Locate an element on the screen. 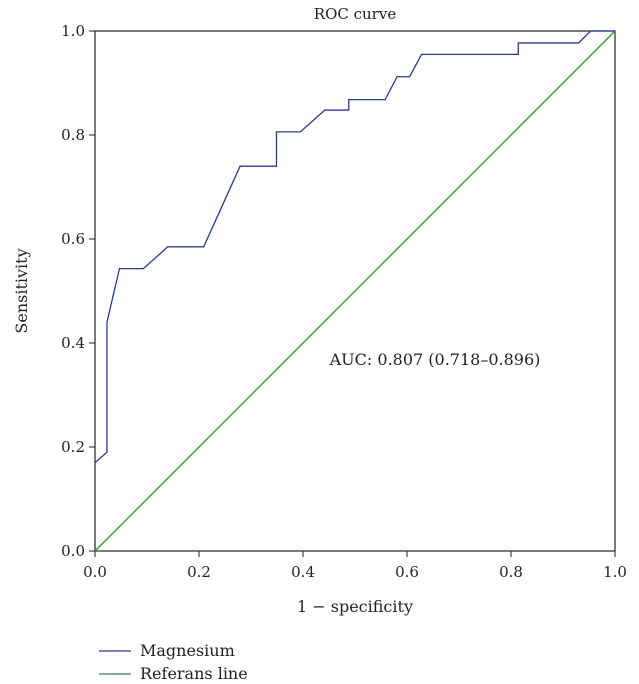 The image size is (639, 684). x-tick-label: 0.8 is located at coordinates (511, 572).